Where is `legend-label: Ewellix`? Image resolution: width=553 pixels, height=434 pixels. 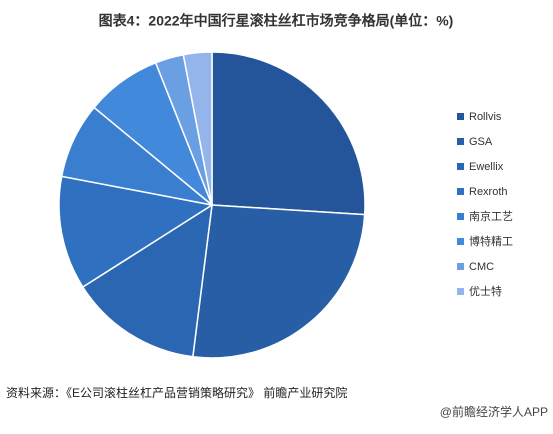 legend-label: Ewellix is located at coordinates (486, 167).